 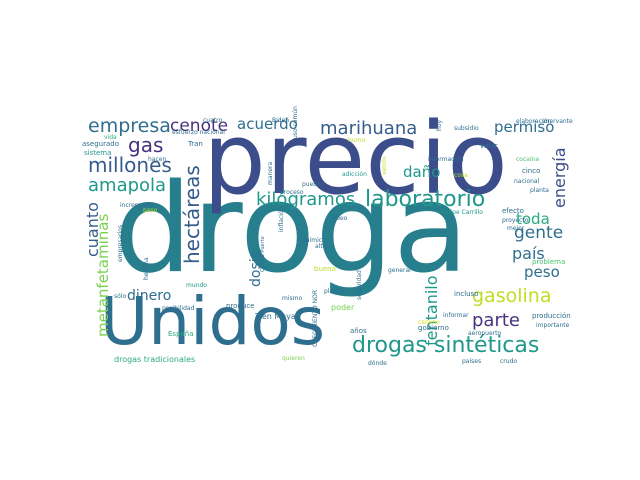 What do you see at coordinates (101, 144) in the screenshot?
I see `cloud-word: asegurado` at bounding box center [101, 144].